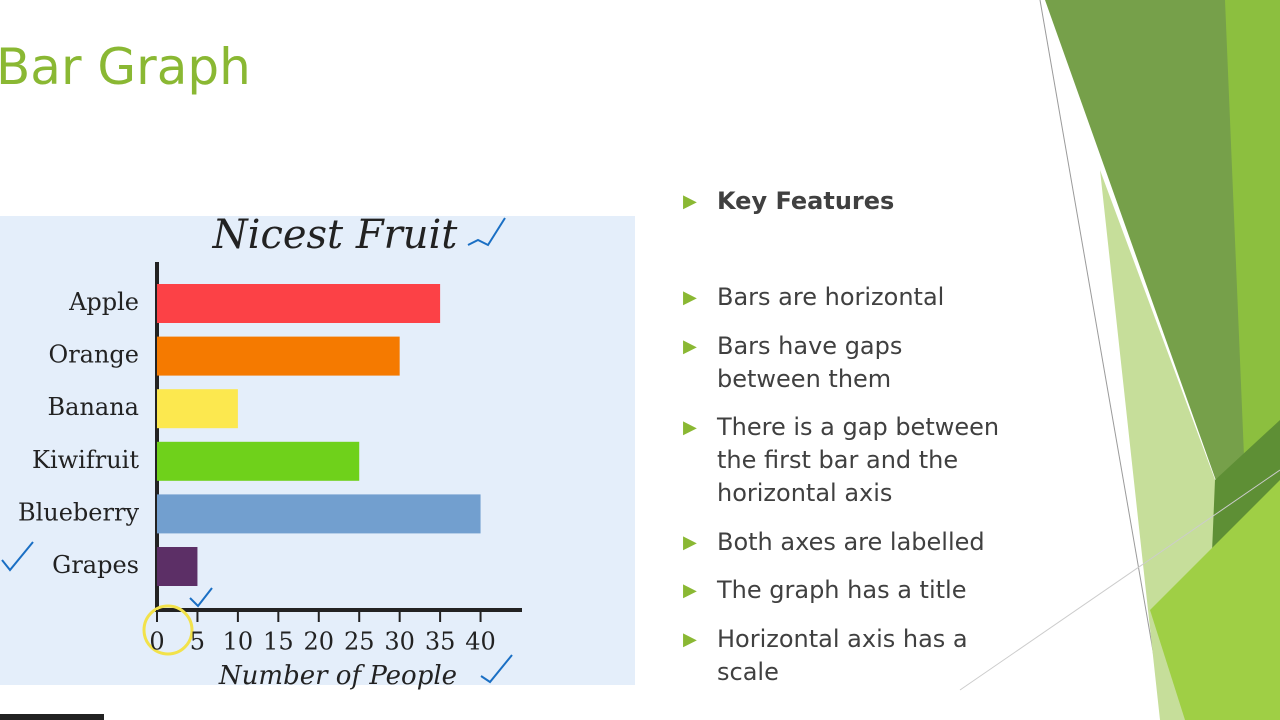 The width and height of the screenshot is (1280, 720). What do you see at coordinates (238, 642) in the screenshot?
I see `x-tick-label: 10` at bounding box center [238, 642].